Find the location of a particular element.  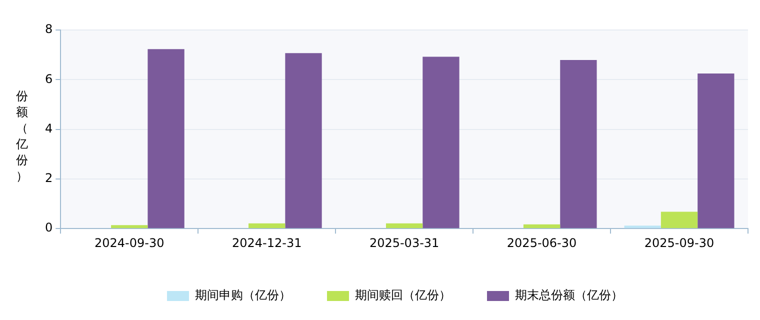

y-tick-label: 4 is located at coordinates (48, 128).